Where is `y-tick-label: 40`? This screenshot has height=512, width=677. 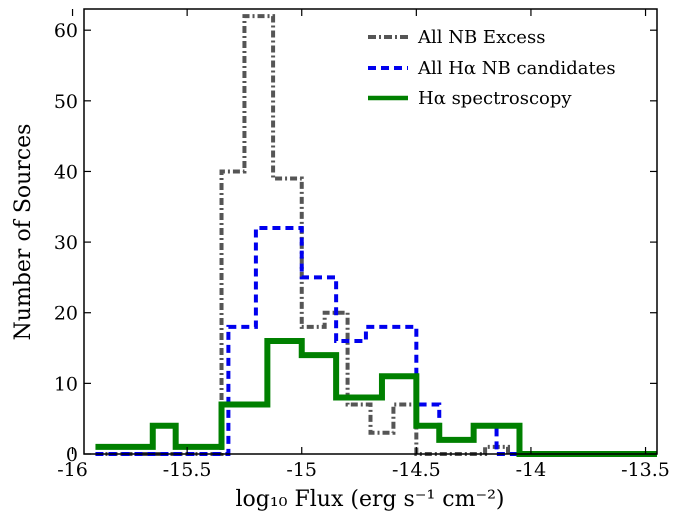 y-tick-label: 40 is located at coordinates (66, 172).